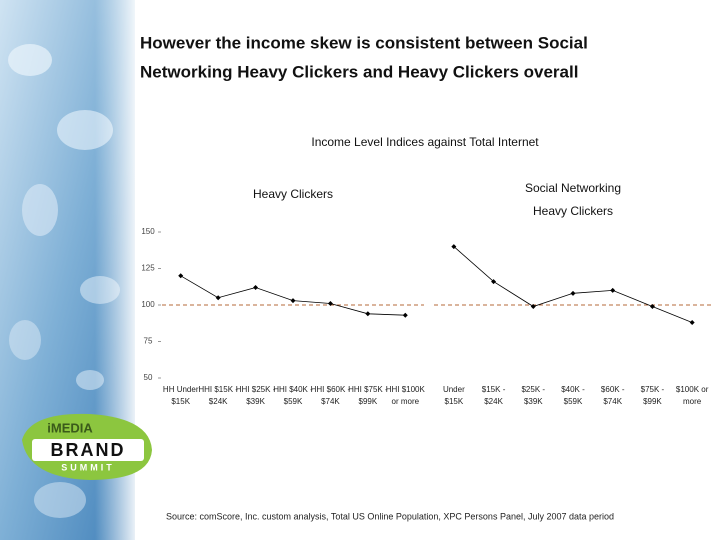  I want to click on y-tick-label: 75, so click(148, 341).